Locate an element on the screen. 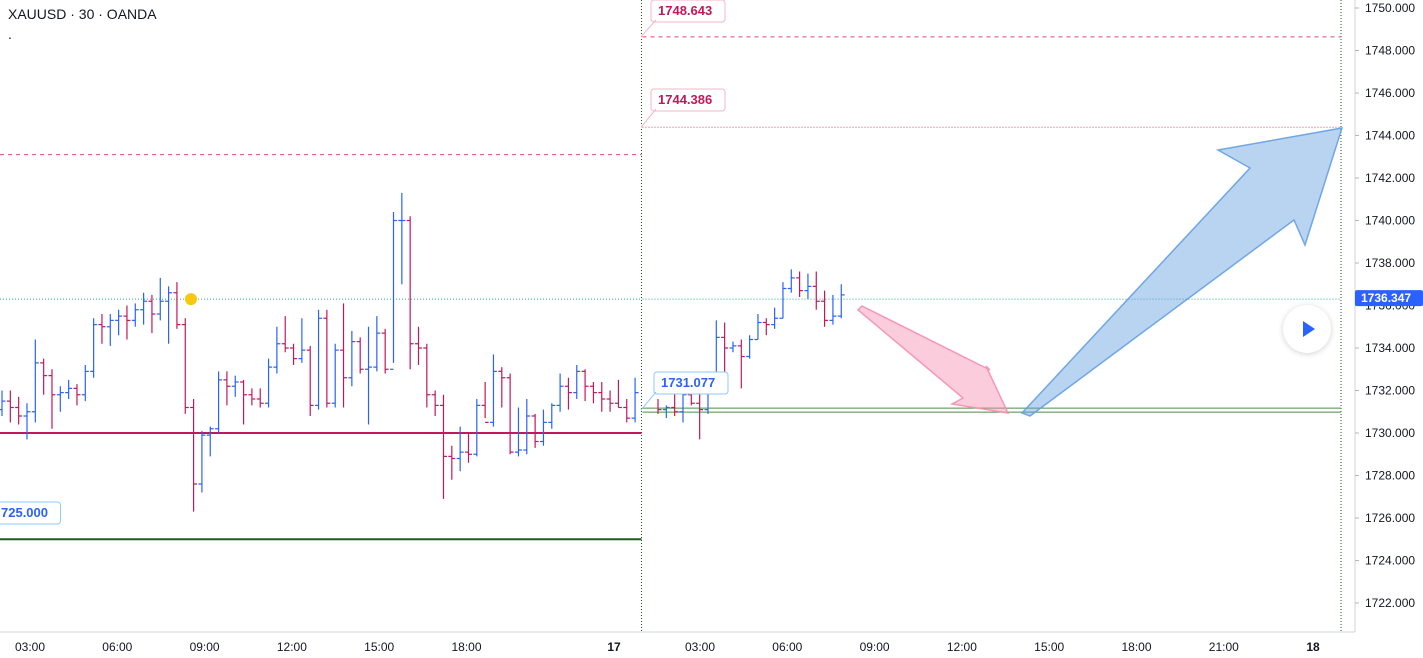 Image resolution: width=1423 pixels, height=658 pixels. indicator-placeholder: . is located at coordinates (10, 34).